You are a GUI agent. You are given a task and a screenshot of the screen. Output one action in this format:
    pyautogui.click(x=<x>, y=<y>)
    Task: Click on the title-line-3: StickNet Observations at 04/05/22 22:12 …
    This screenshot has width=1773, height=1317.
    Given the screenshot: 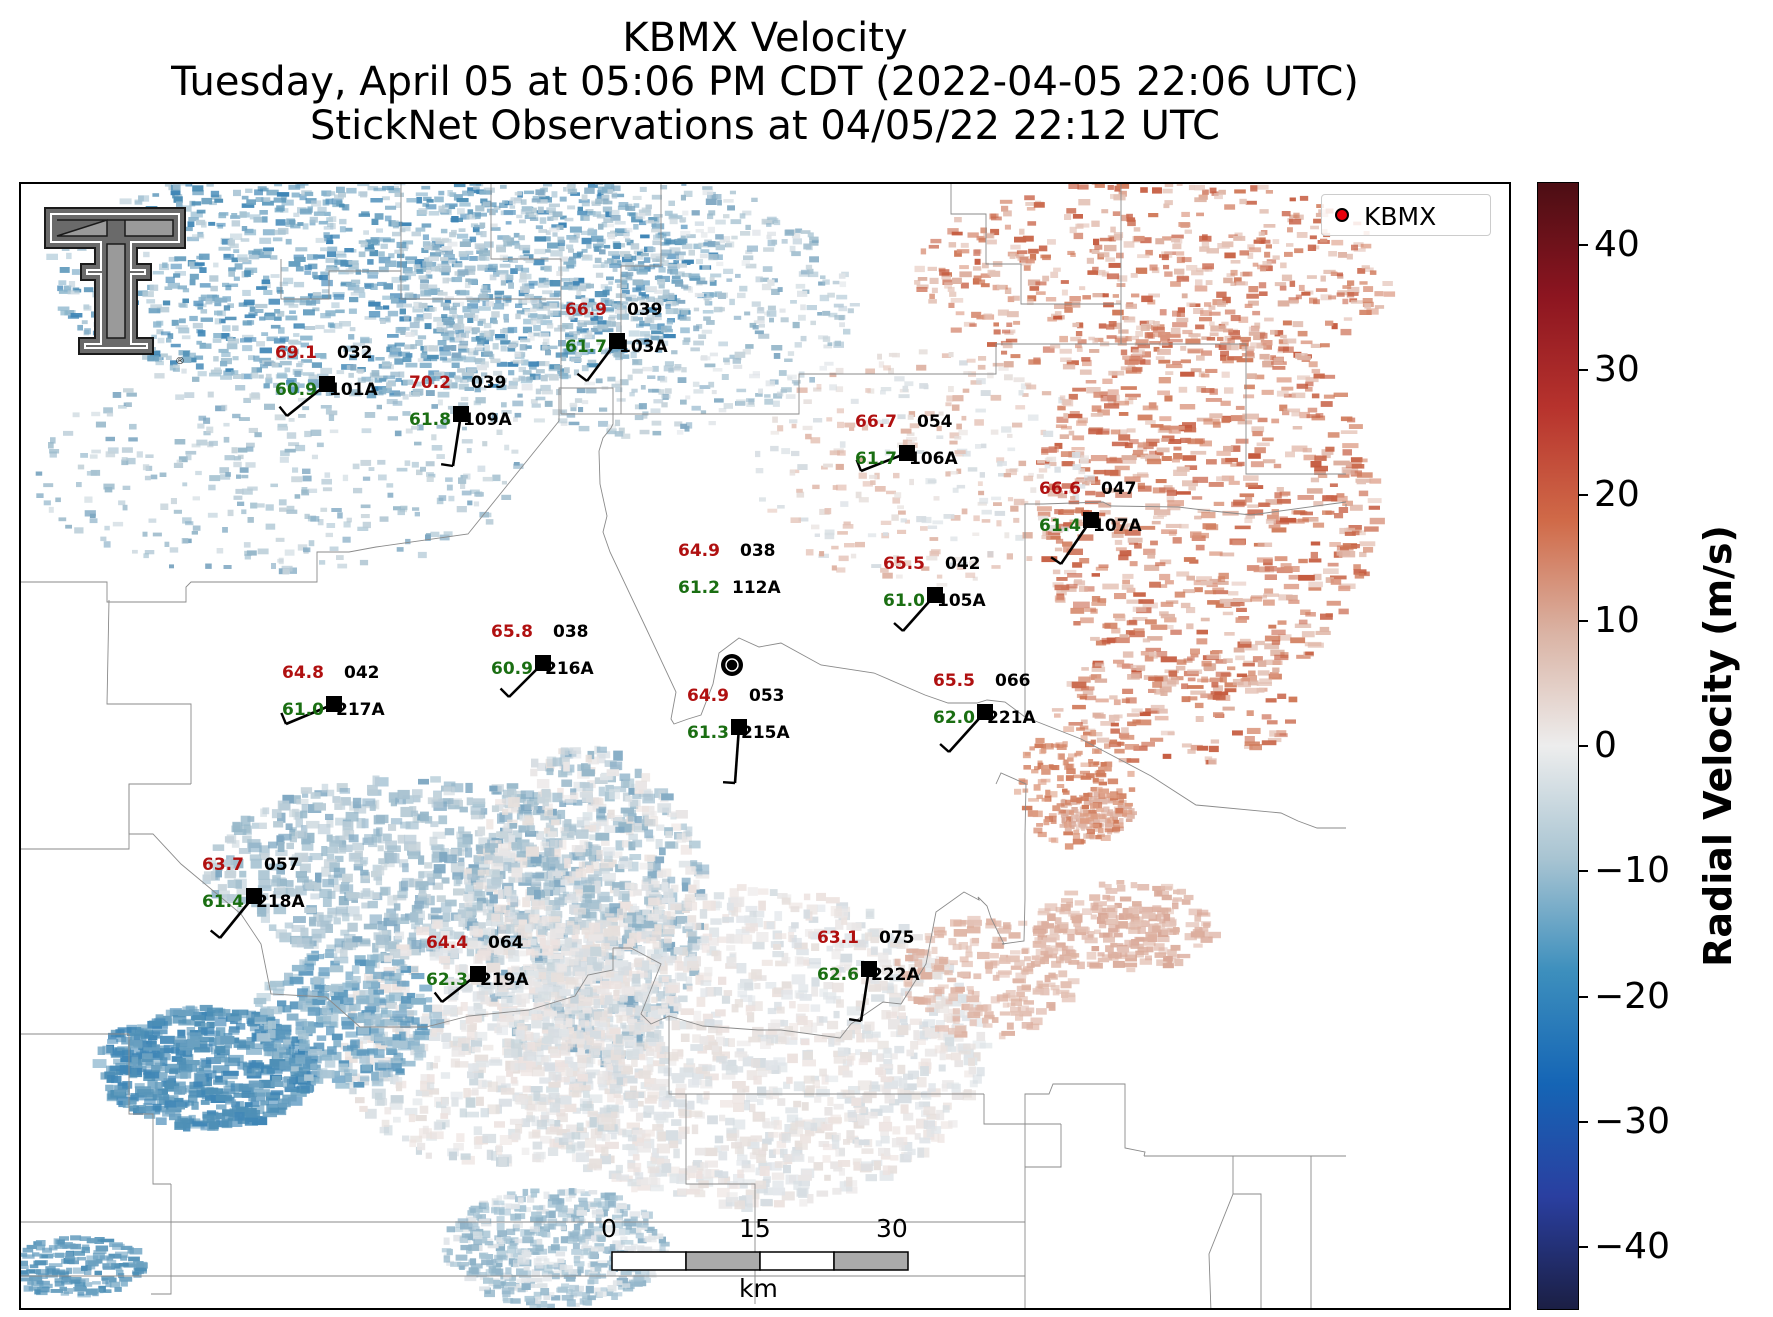 What is the action you would take?
    pyautogui.click(x=765, y=126)
    